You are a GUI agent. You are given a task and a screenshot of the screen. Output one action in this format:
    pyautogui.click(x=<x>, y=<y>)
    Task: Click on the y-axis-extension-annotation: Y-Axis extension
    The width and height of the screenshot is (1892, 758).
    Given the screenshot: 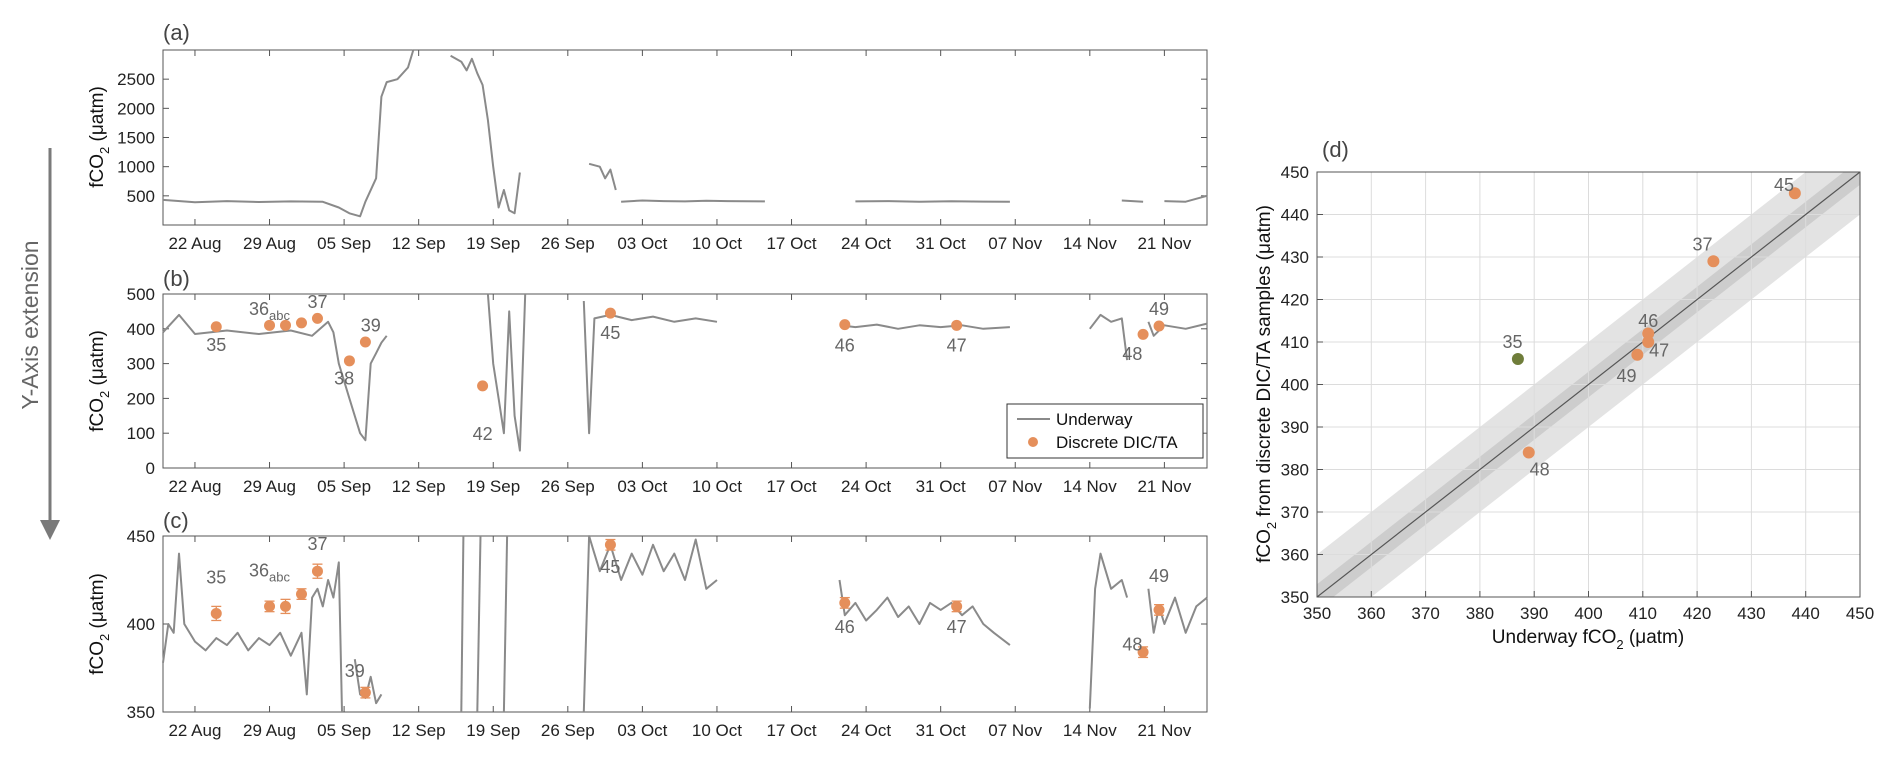 What is the action you would take?
    pyautogui.click(x=38, y=344)
    